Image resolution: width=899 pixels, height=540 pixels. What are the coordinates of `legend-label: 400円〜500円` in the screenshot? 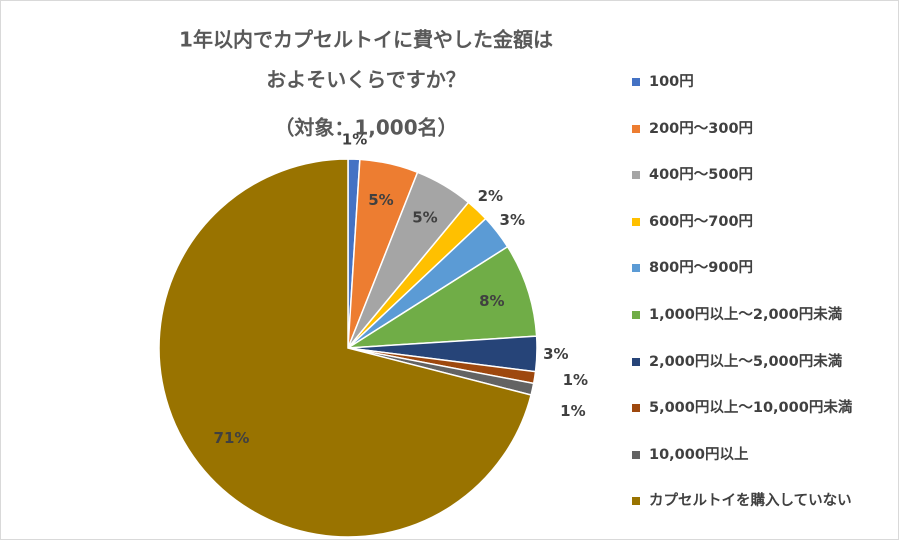 It's located at (701, 175).